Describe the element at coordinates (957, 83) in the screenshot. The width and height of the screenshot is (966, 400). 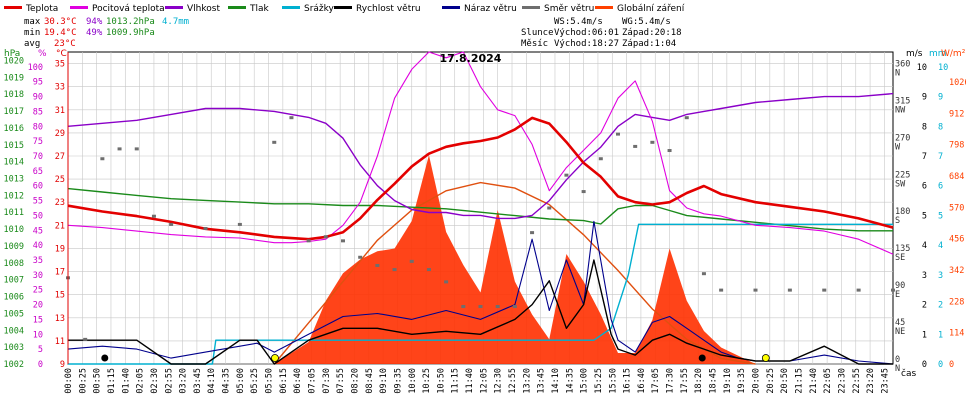
I see `tick-label-solar: 1026` at that location.